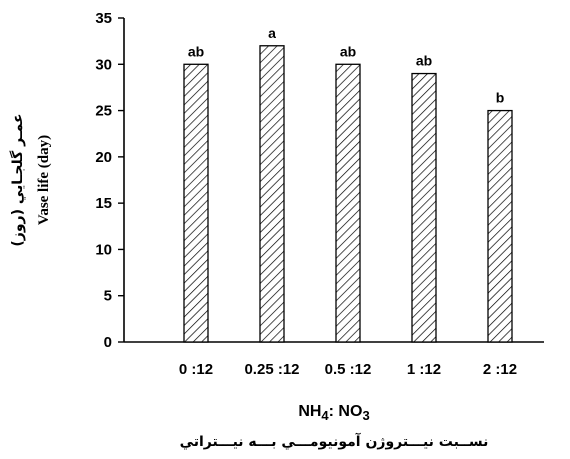 Image resolution: width=570 pixels, height=459 pixels. I want to click on y-axis-ticks: 0 5 10 15 20 25 30 35, so click(109, 180).